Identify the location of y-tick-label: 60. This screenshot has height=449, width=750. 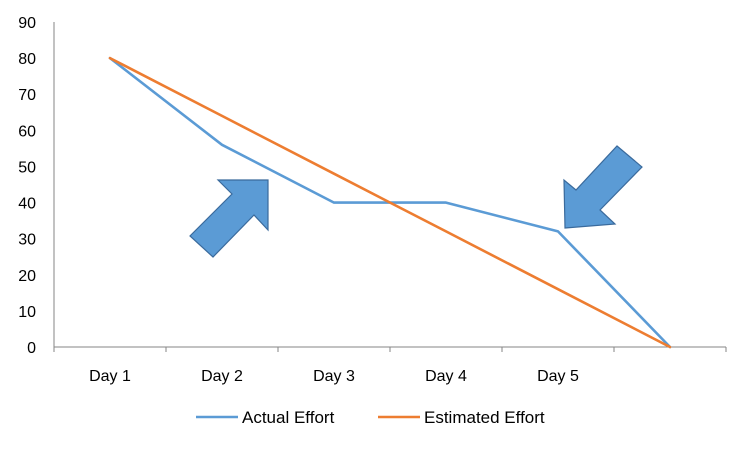
(27, 131).